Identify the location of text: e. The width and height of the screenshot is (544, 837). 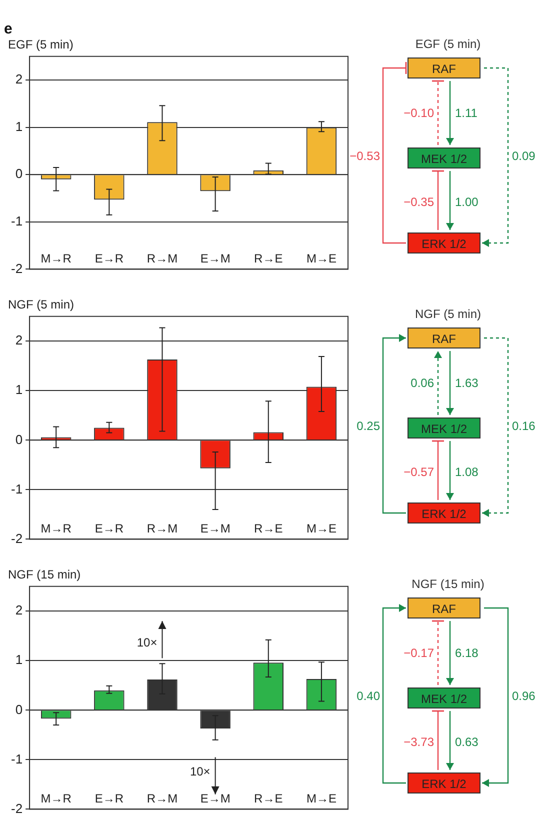
(8, 29).